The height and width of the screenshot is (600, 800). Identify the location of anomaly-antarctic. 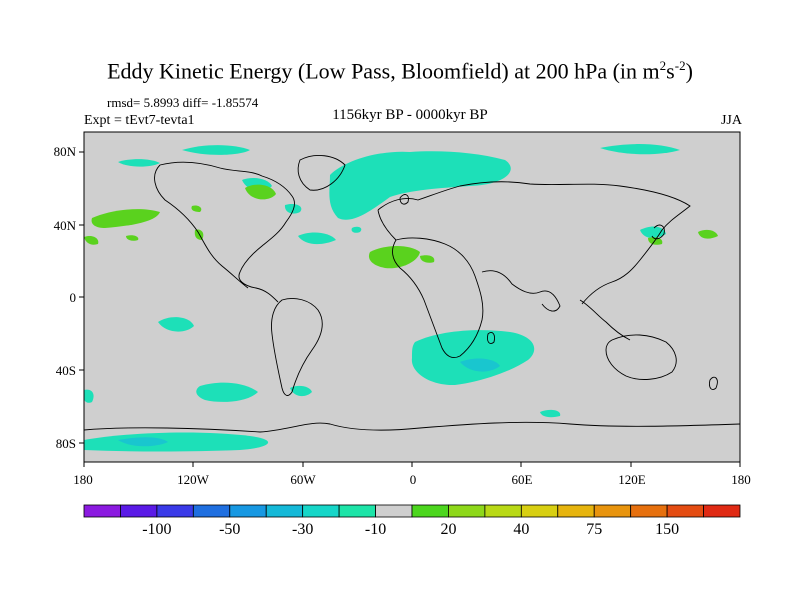
(176, 442).